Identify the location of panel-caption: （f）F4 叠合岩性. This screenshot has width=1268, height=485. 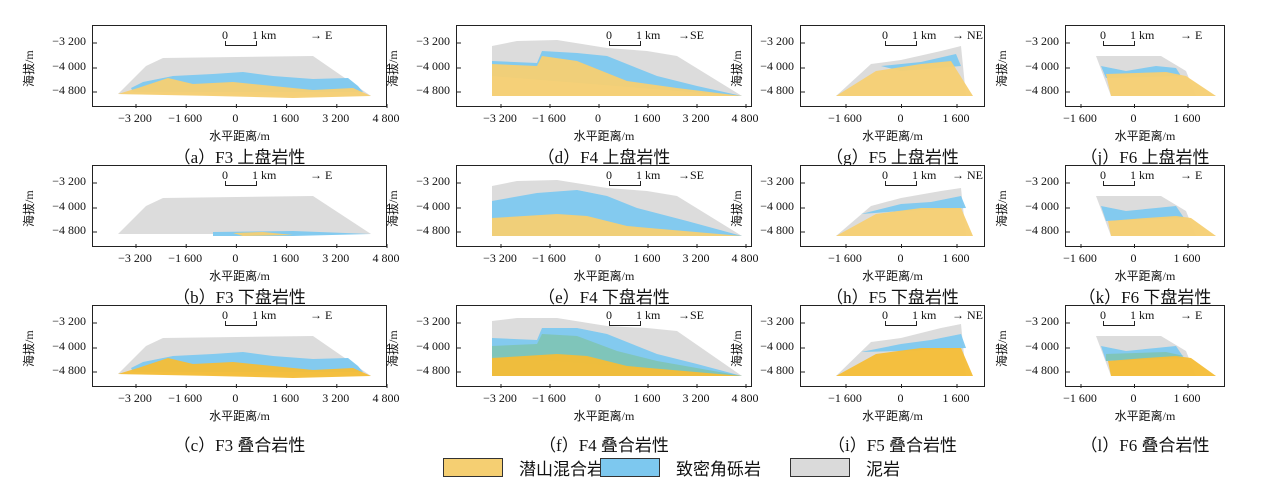
(604, 445).